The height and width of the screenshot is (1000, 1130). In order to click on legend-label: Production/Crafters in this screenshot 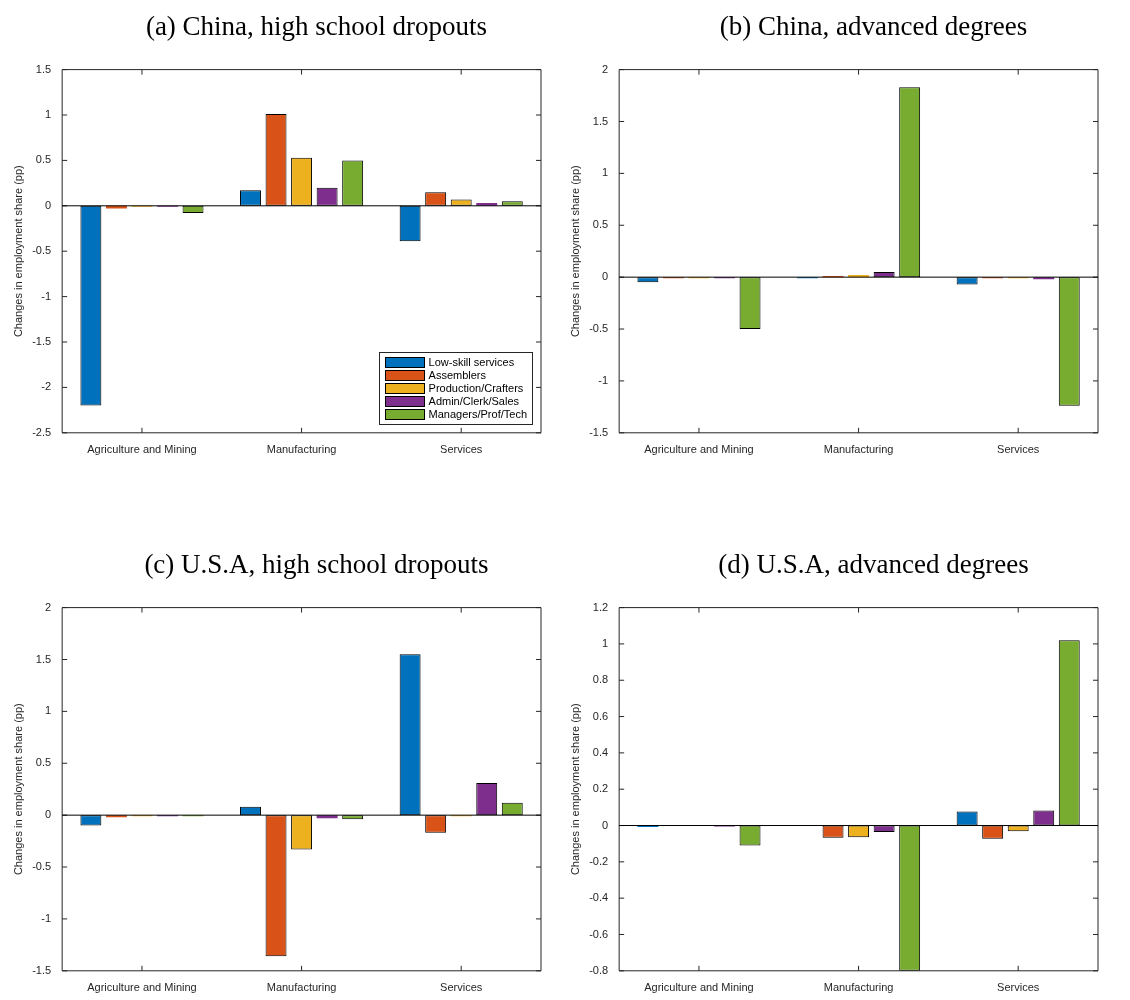, I will do `click(476, 388)`.